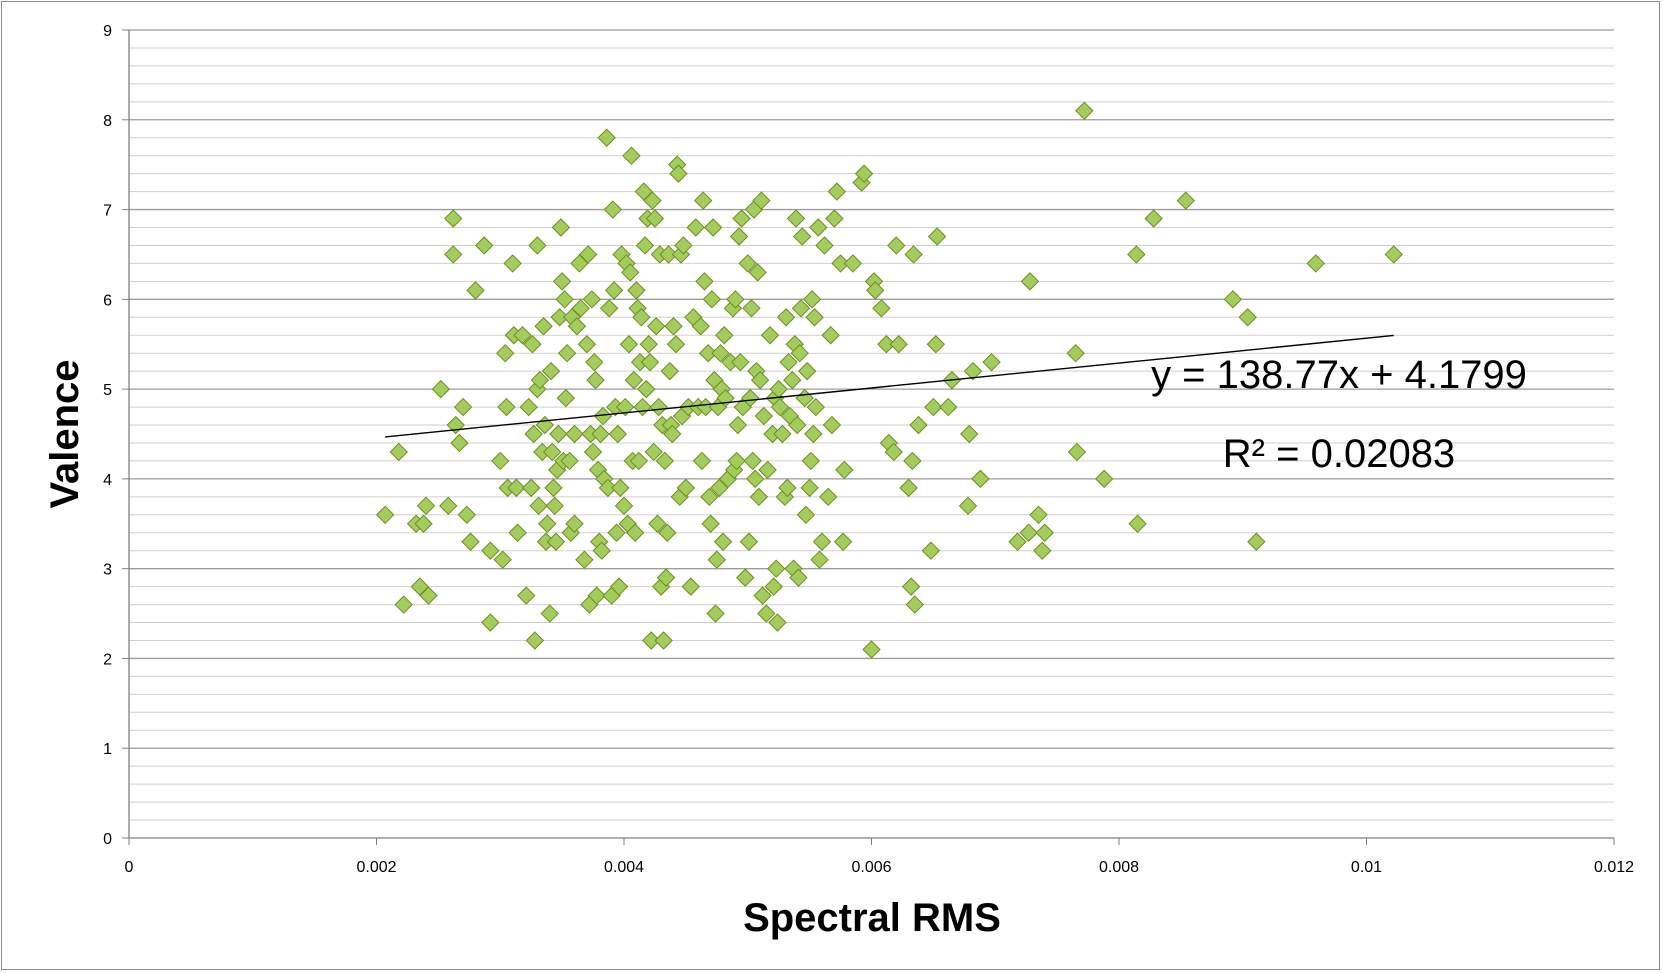 The image size is (1663, 973). I want to click on y-tick-label: 8, so click(107, 121).